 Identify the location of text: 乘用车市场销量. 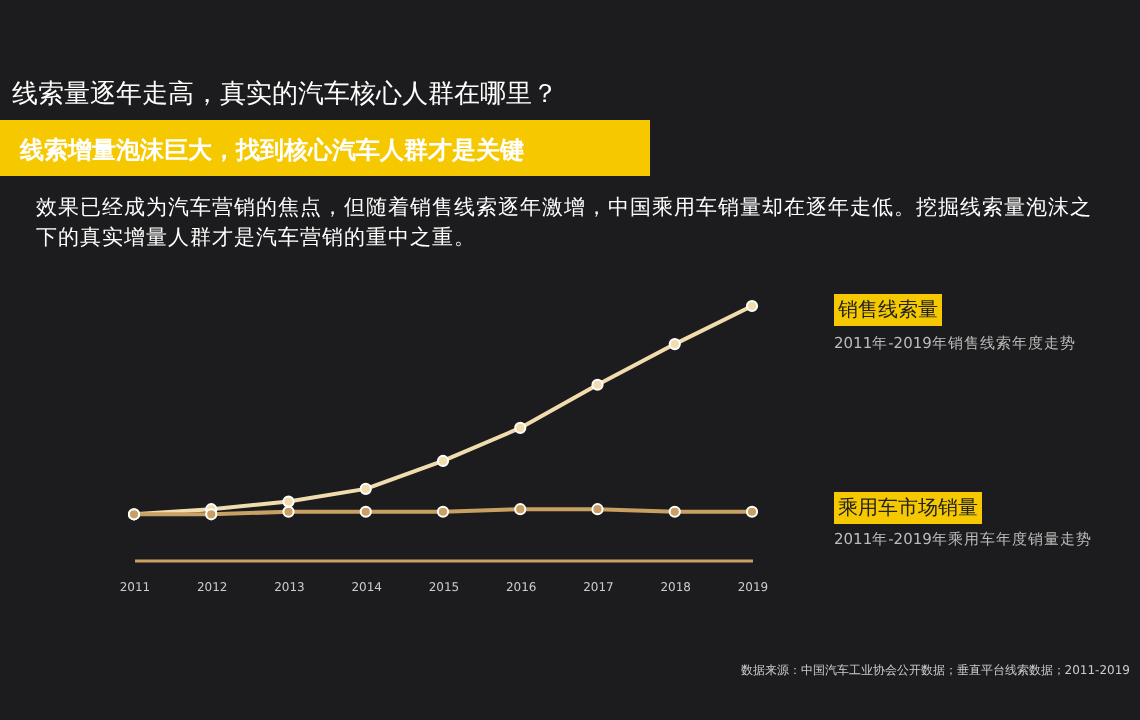
(908, 508).